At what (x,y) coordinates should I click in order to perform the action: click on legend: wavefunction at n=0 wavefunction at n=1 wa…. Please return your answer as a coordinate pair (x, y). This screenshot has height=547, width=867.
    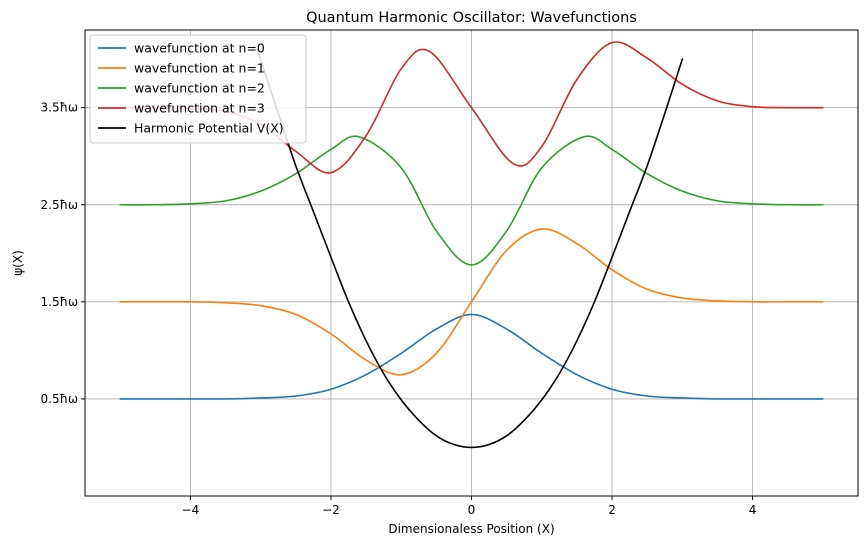
    Looking at the image, I should click on (198, 89).